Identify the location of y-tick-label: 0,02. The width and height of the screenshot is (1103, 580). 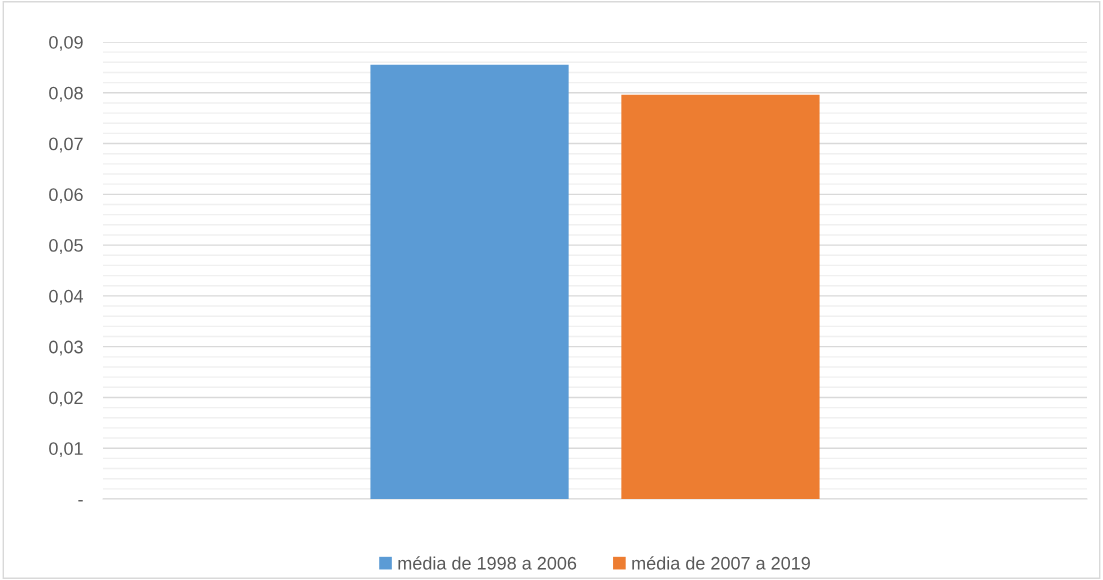
(66, 399).